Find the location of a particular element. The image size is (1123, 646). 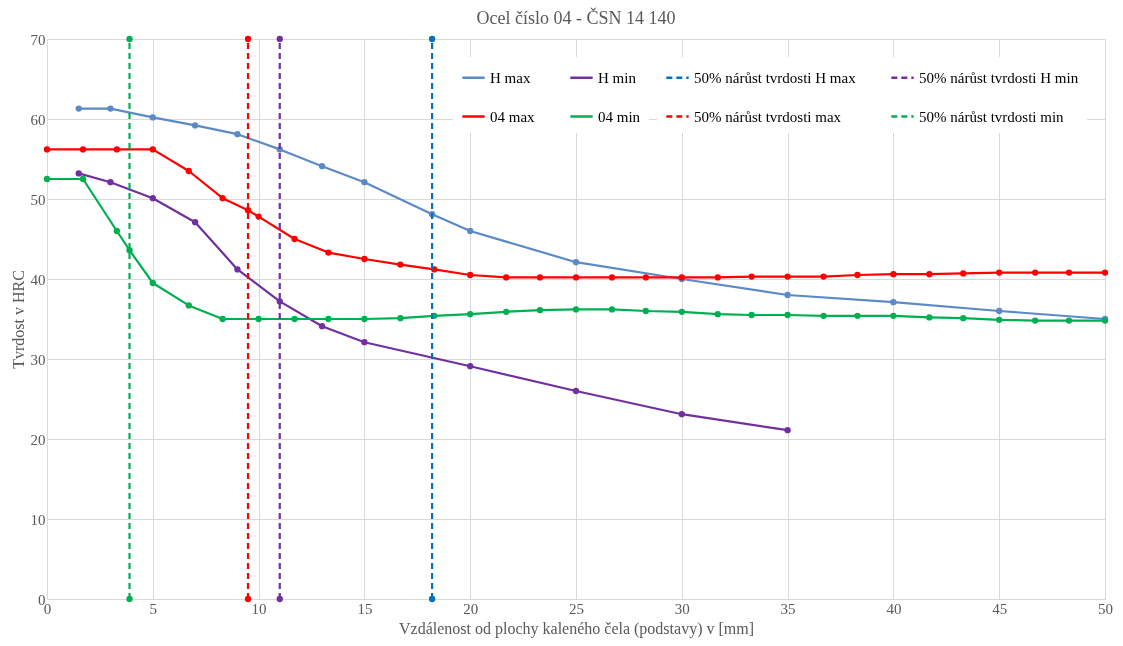

y-axis-title: Tvrdost v HRC is located at coordinates (18, 319).